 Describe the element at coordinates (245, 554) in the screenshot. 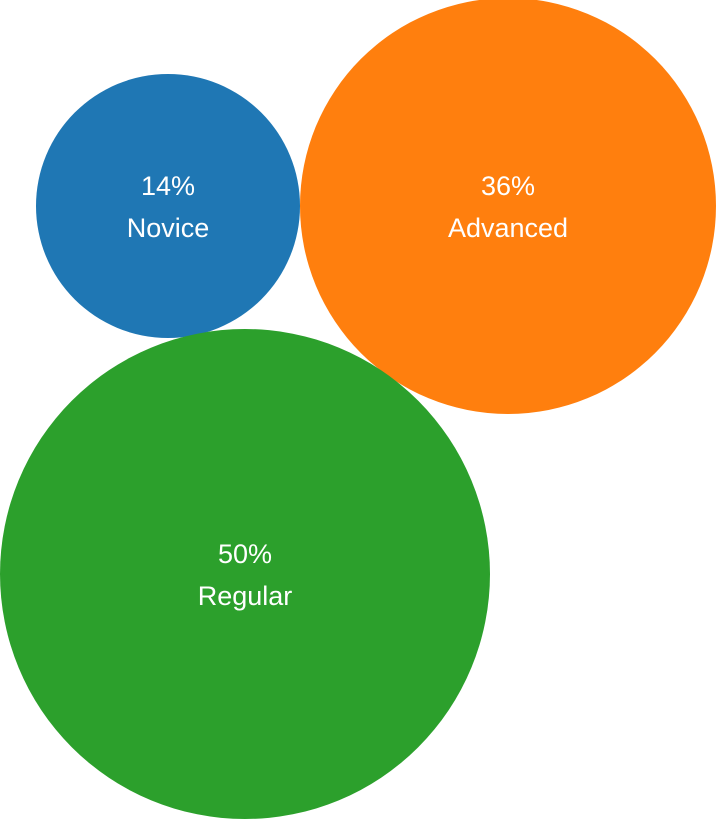

I see `bubble-regular-value-label: 50%` at that location.